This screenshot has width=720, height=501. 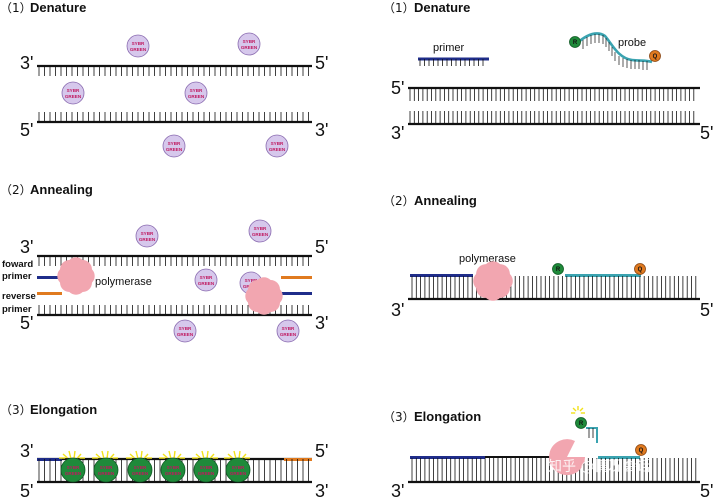 What do you see at coordinates (619, 457) in the screenshot?
I see `remaining-probe` at bounding box center [619, 457].